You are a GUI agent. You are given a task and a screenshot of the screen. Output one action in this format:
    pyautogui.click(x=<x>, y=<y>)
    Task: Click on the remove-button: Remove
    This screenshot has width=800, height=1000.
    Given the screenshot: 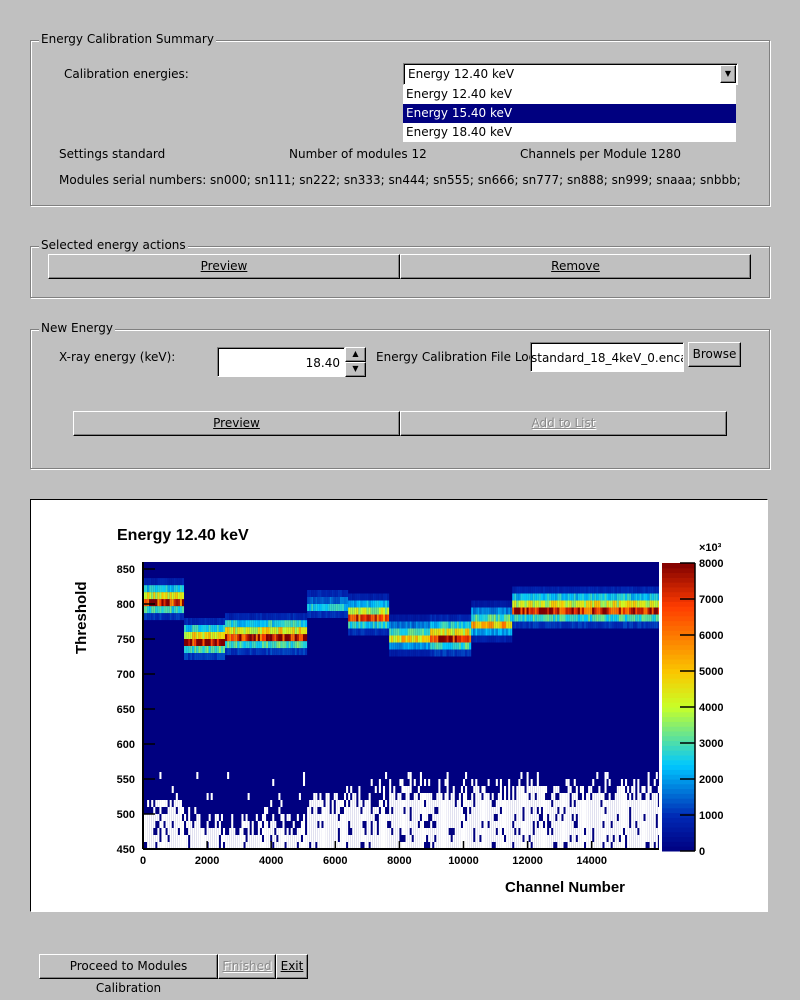 What is the action you would take?
    pyautogui.click(x=575, y=266)
    